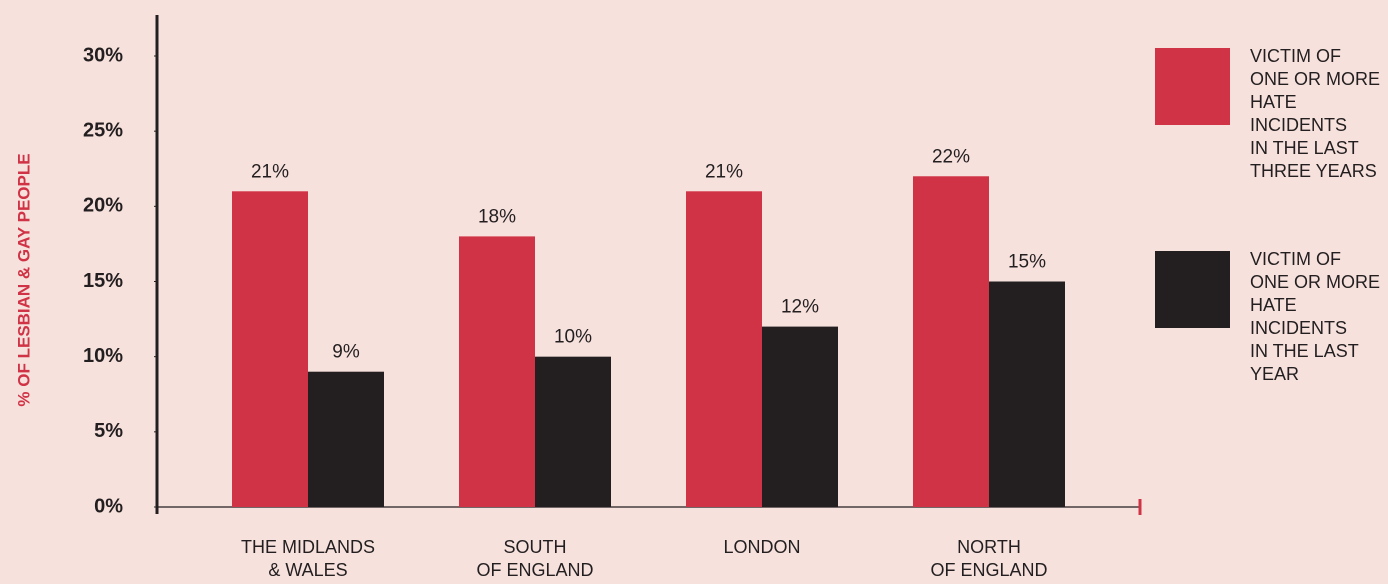 Image resolution: width=1388 pixels, height=584 pixels. What do you see at coordinates (103, 55) in the screenshot?
I see `y-tick-label: 30%` at bounding box center [103, 55].